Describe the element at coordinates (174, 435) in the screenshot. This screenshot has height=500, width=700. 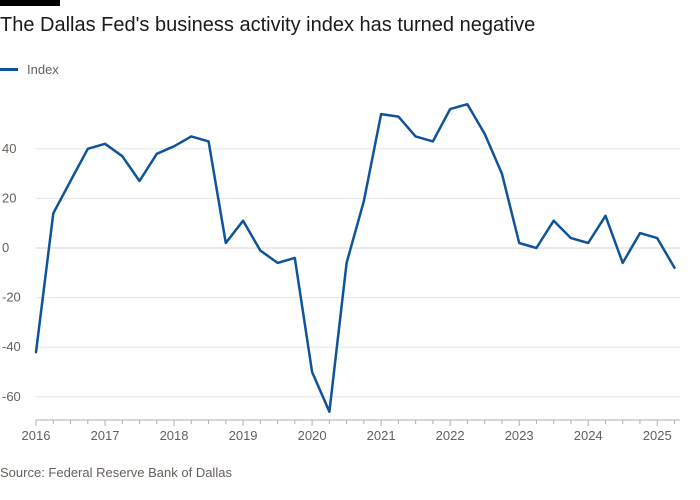
I see `x-tick-label: 2018` at that location.